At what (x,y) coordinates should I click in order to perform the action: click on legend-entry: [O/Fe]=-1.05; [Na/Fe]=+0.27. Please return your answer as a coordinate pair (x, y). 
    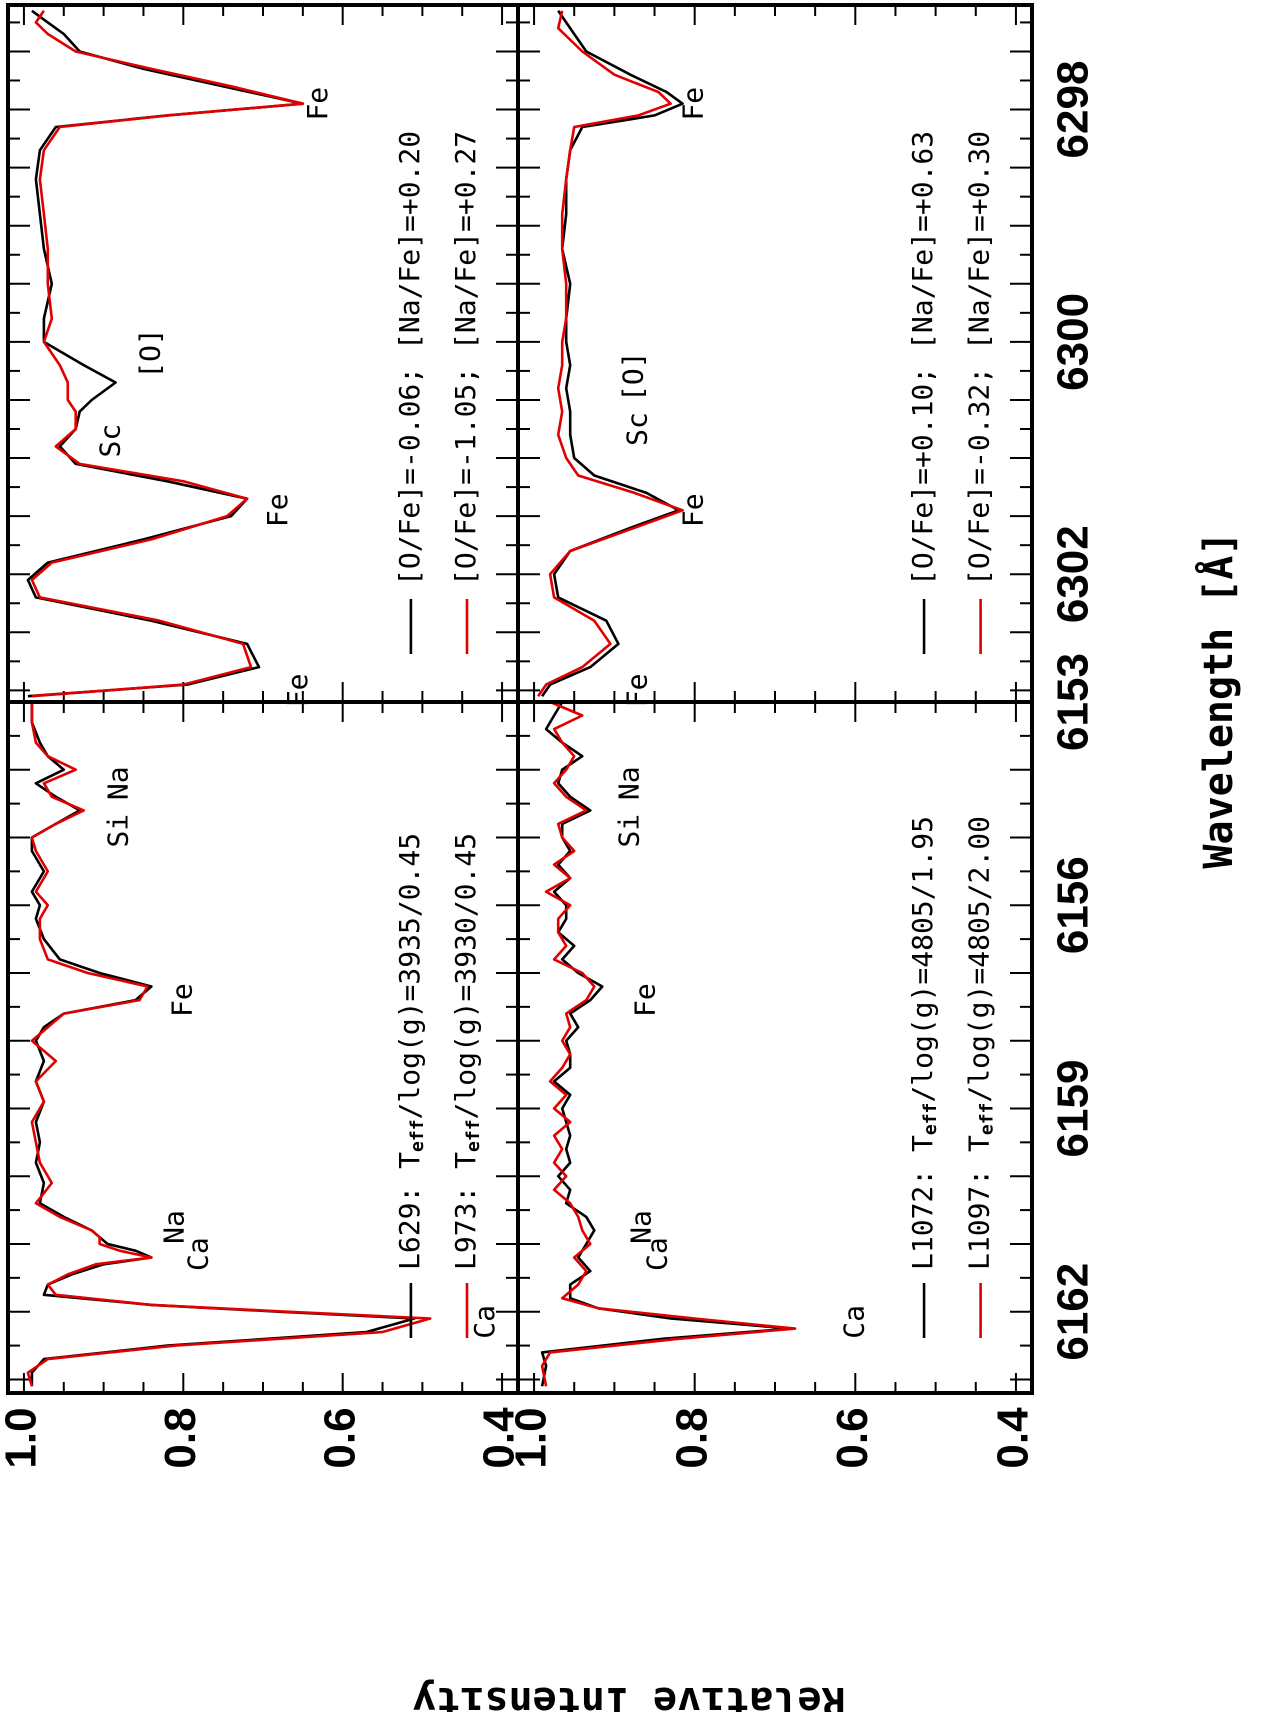
    Looking at the image, I should click on (465, 358).